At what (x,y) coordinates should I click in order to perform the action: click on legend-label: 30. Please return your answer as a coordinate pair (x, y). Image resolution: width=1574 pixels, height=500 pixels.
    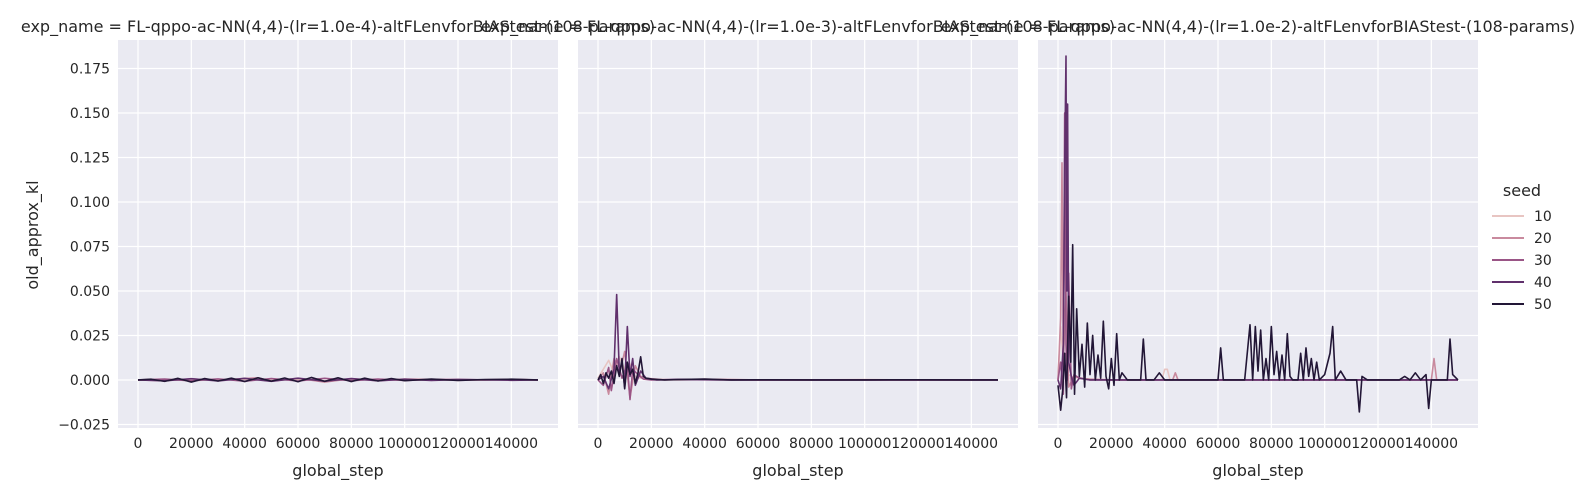
    Looking at the image, I should click on (1543, 261).